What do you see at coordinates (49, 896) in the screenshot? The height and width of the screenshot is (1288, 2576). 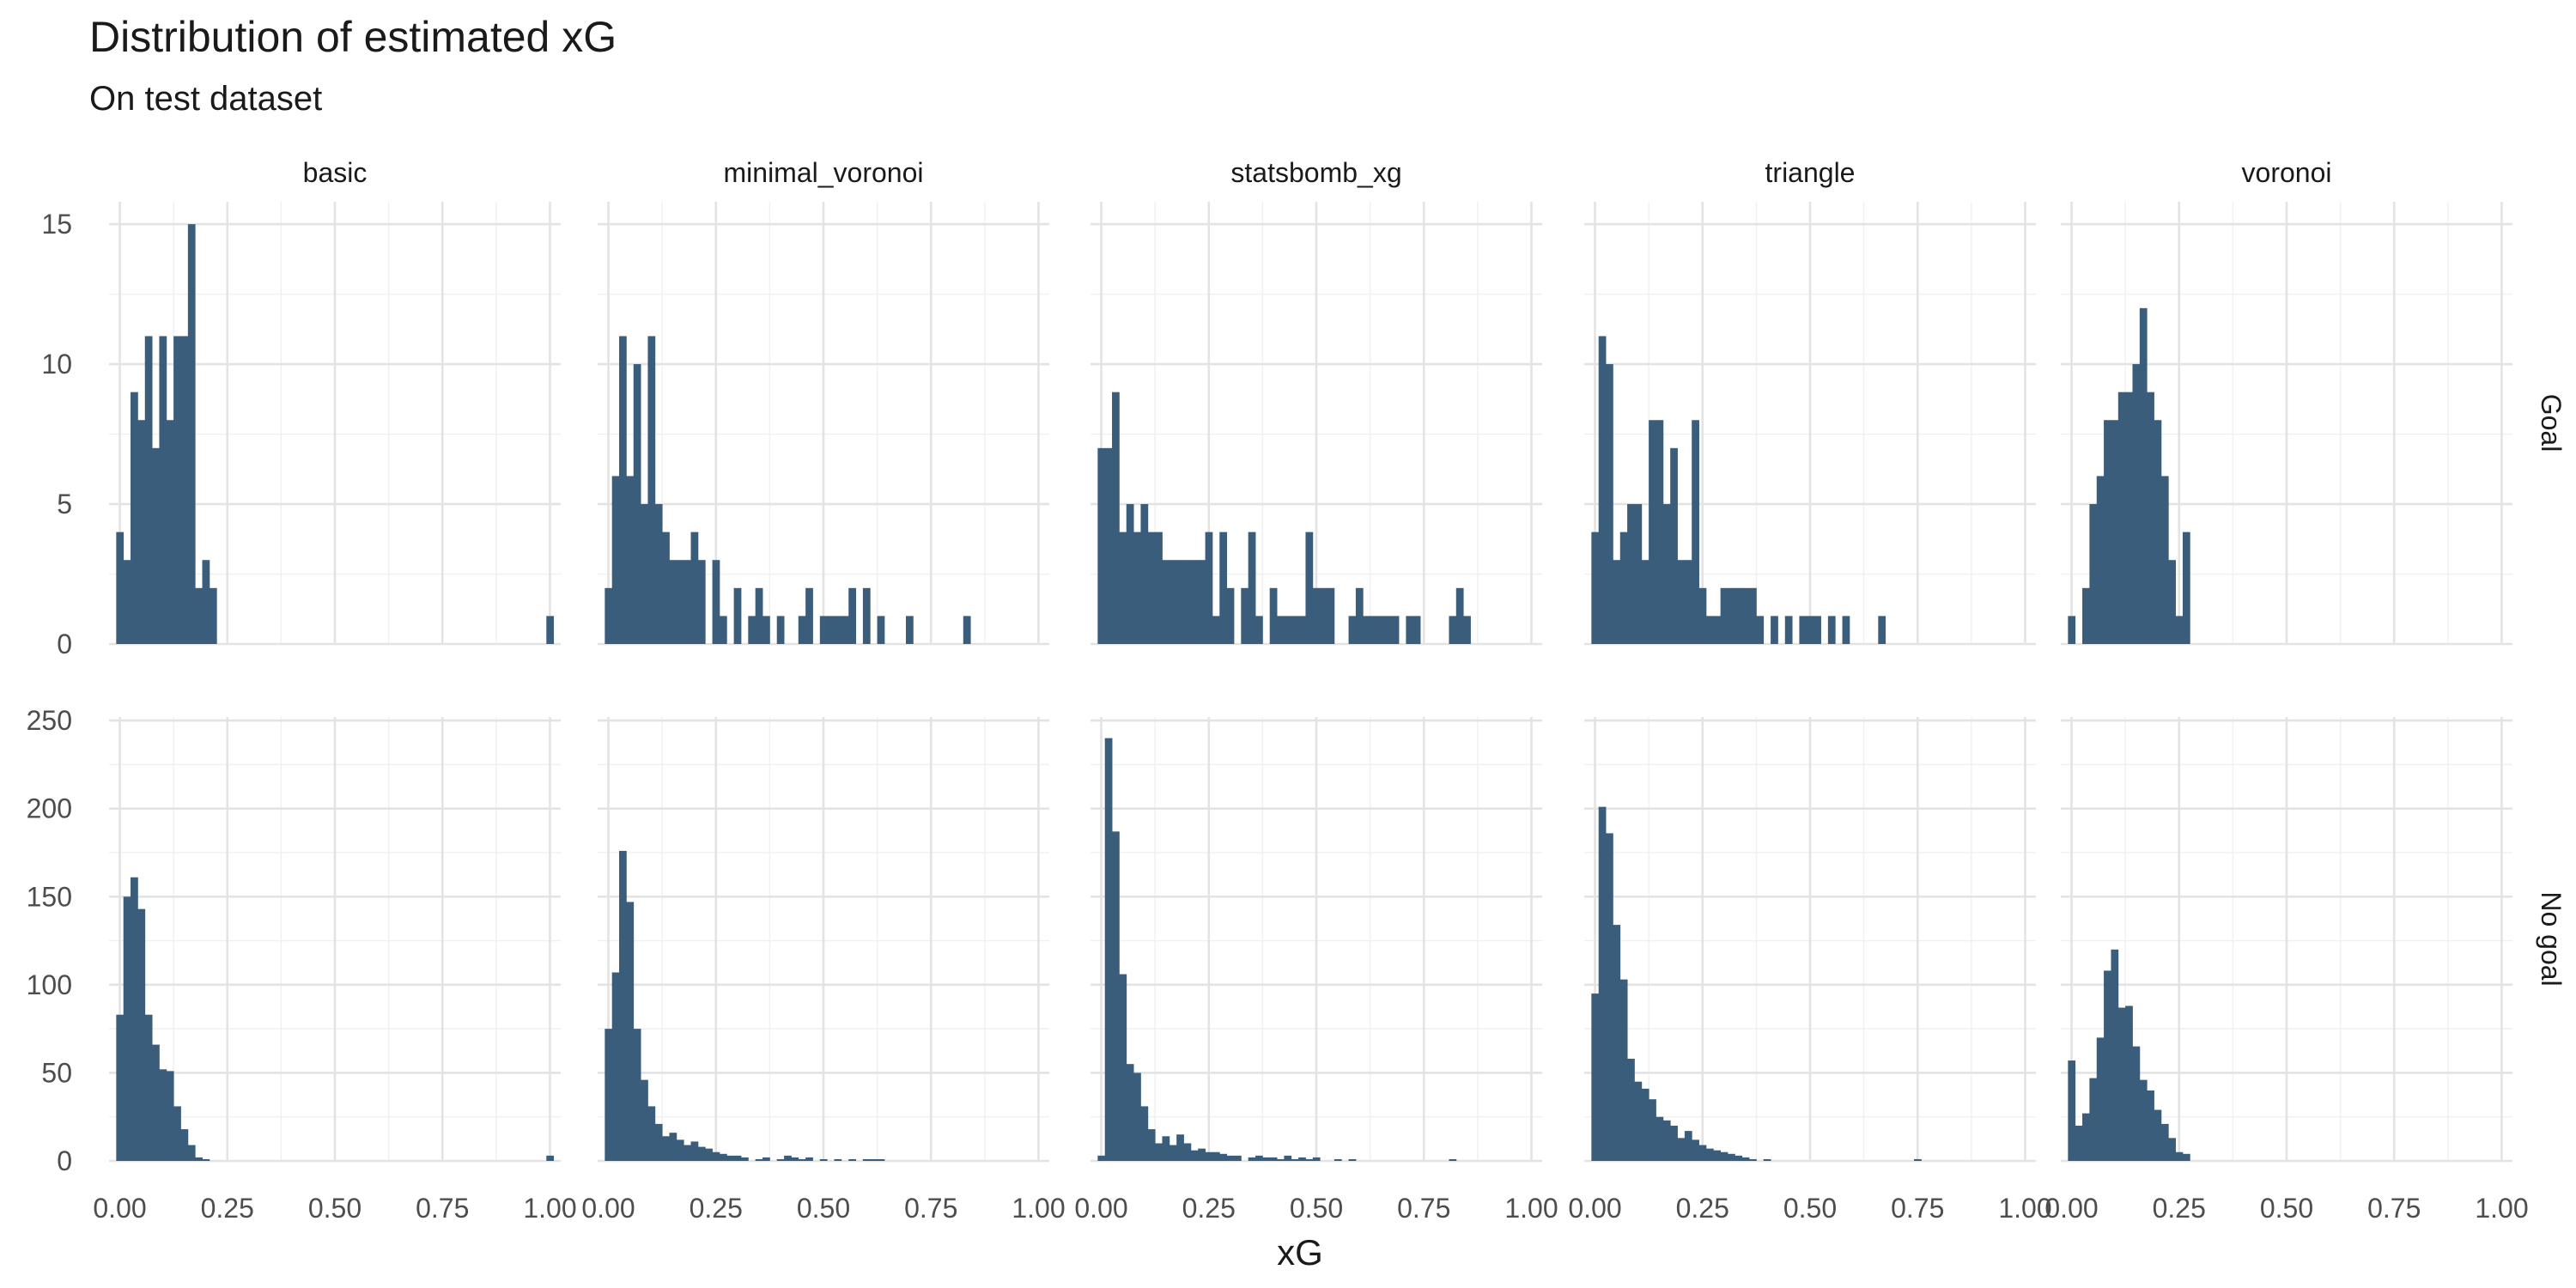 I see `y-tick-label: 150` at bounding box center [49, 896].